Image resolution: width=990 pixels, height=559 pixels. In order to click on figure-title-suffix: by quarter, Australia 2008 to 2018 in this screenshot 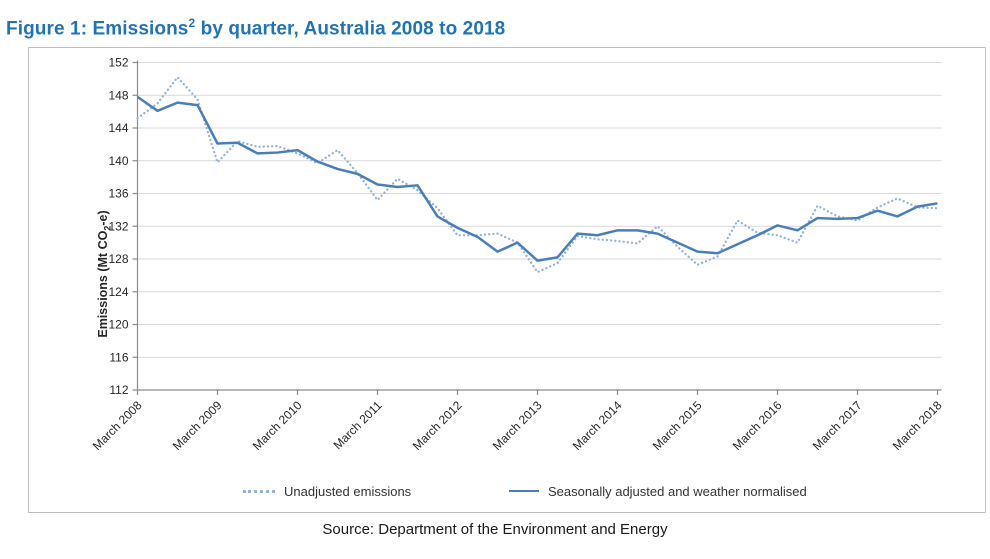, I will do `click(350, 29)`.